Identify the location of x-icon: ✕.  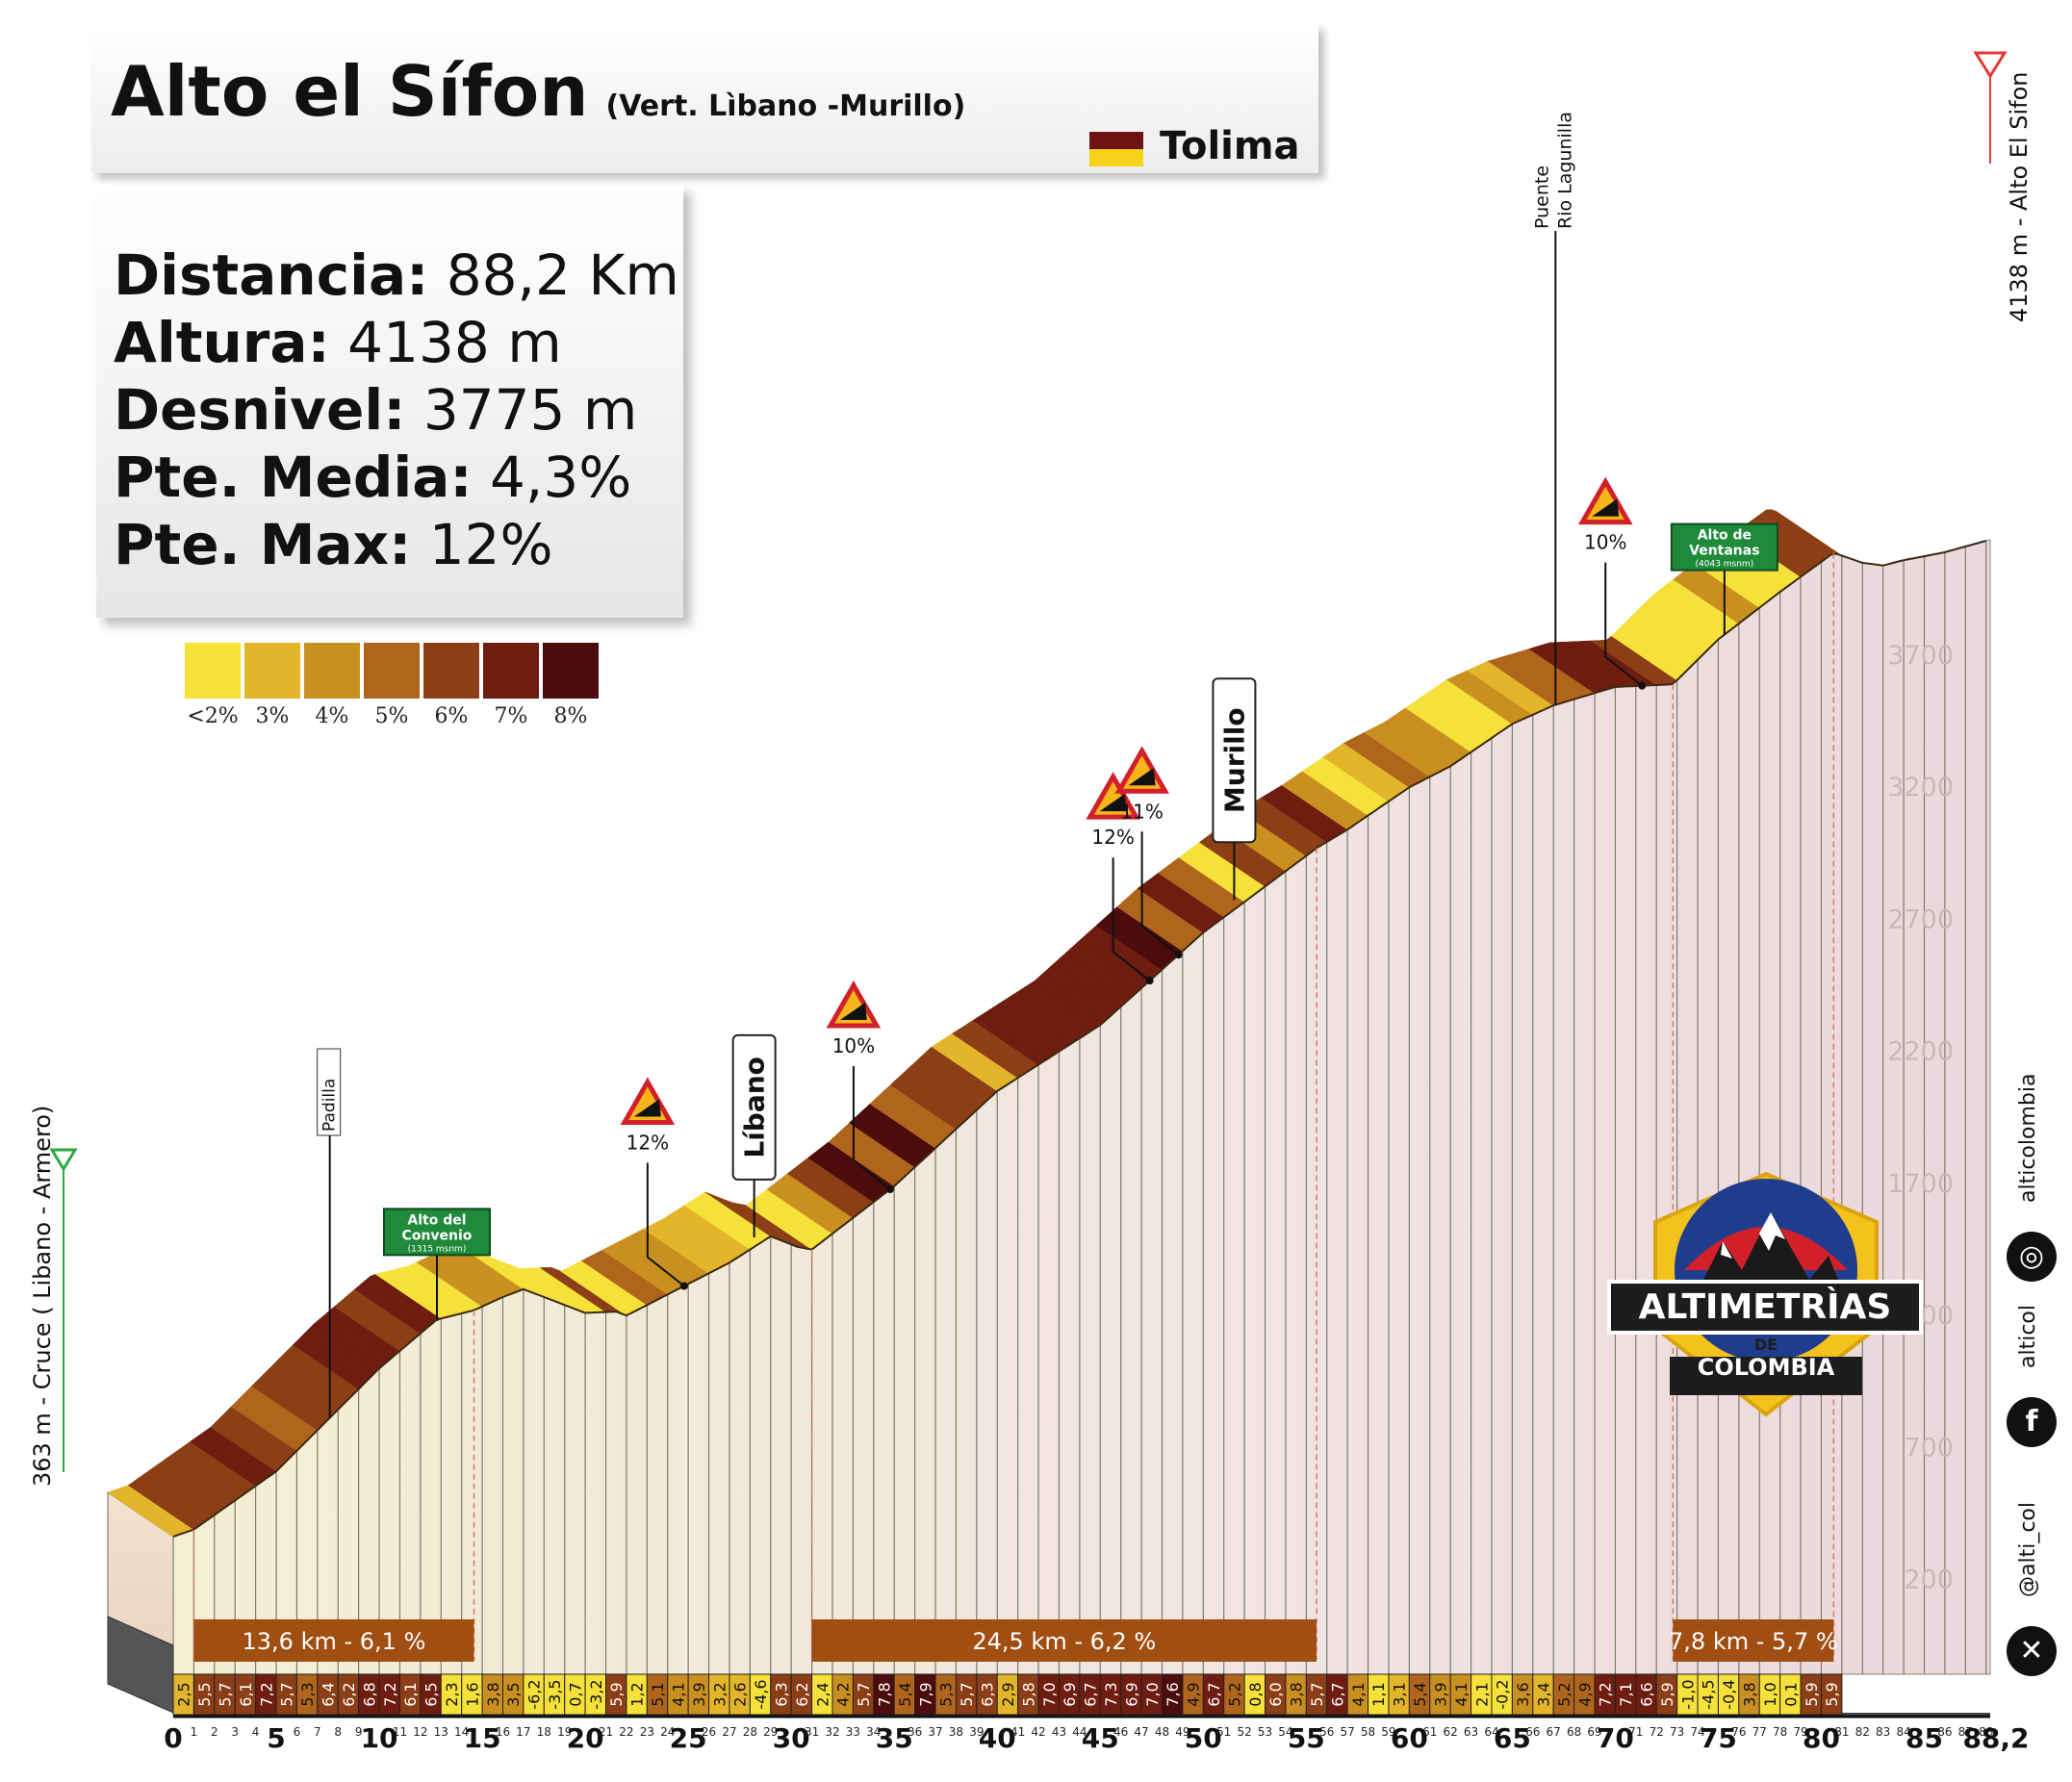
(2032, 1651).